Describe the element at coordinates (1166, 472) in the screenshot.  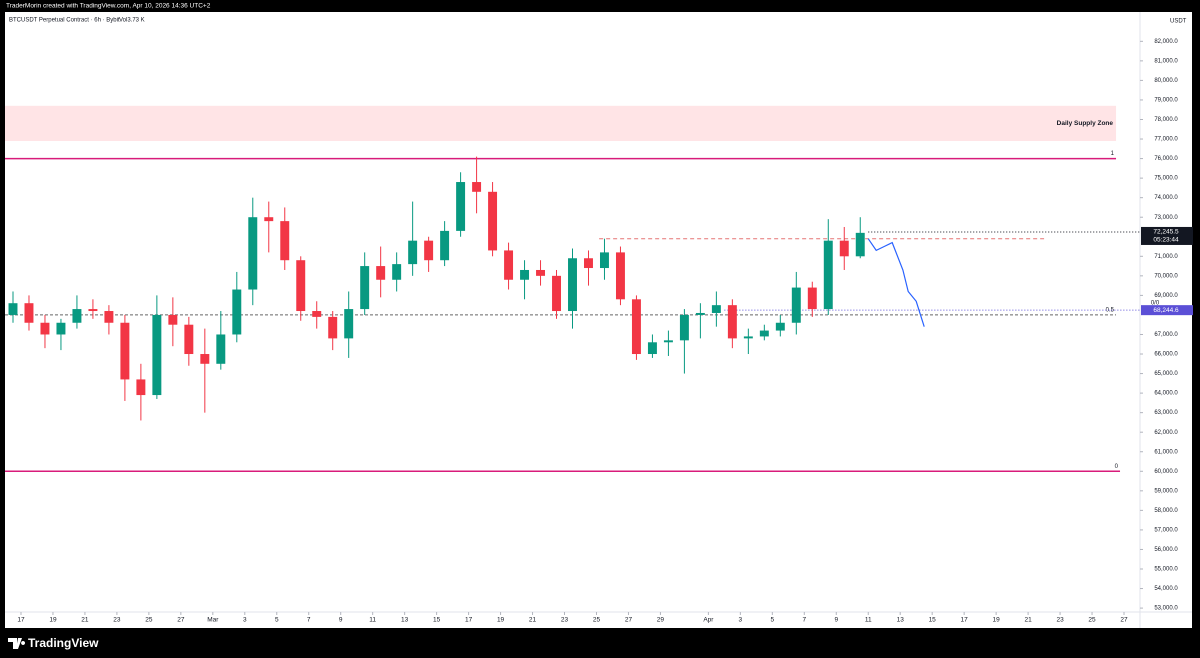
I see `y-tick-label: 60,000.0` at that location.